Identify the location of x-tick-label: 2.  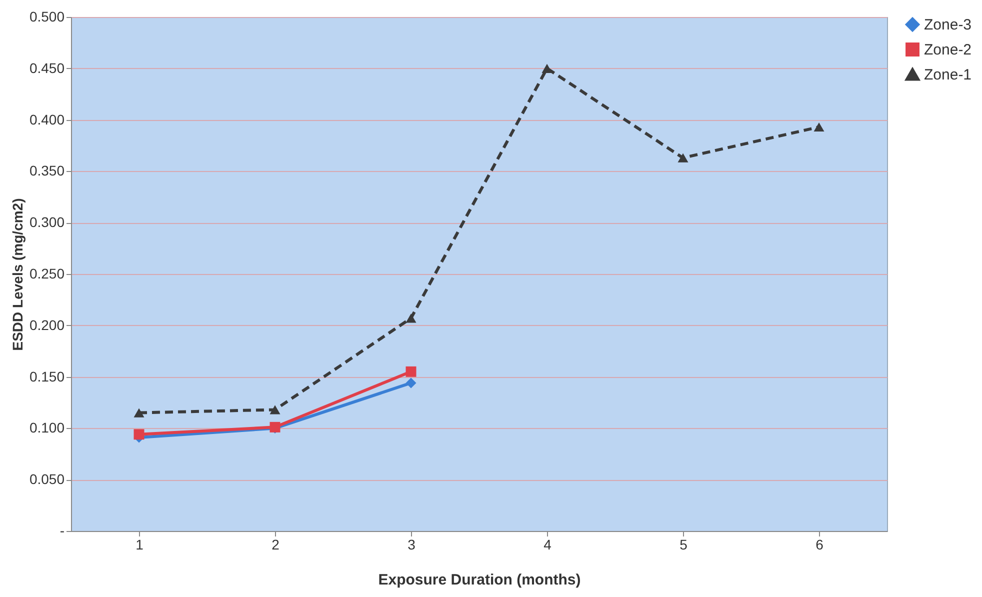
(276, 544).